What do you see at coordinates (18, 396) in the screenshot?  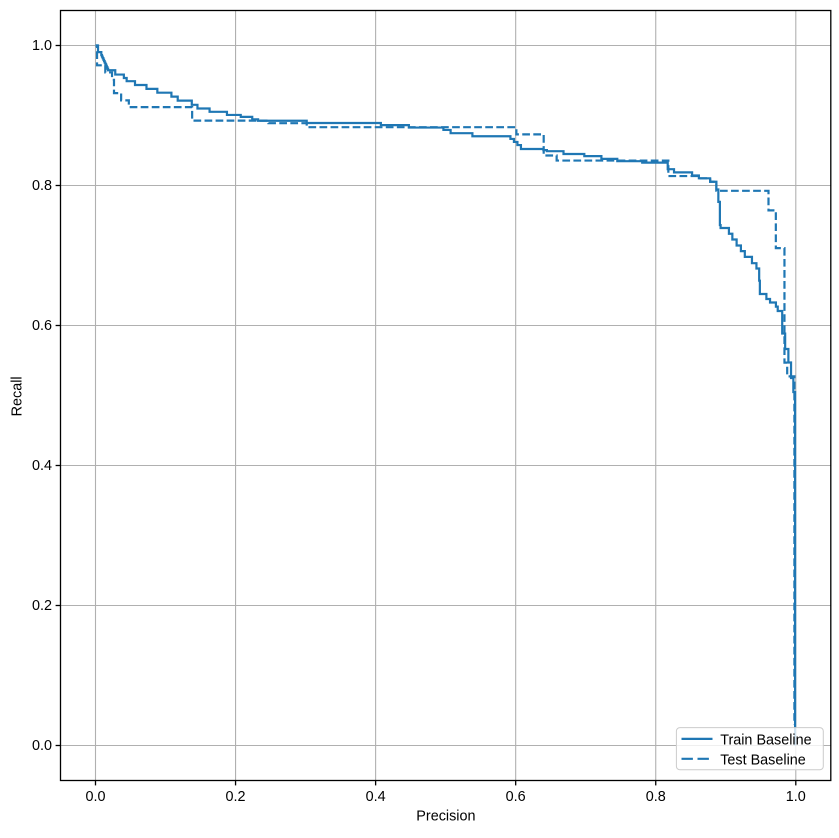 I see `svg-text: Recall` at bounding box center [18, 396].